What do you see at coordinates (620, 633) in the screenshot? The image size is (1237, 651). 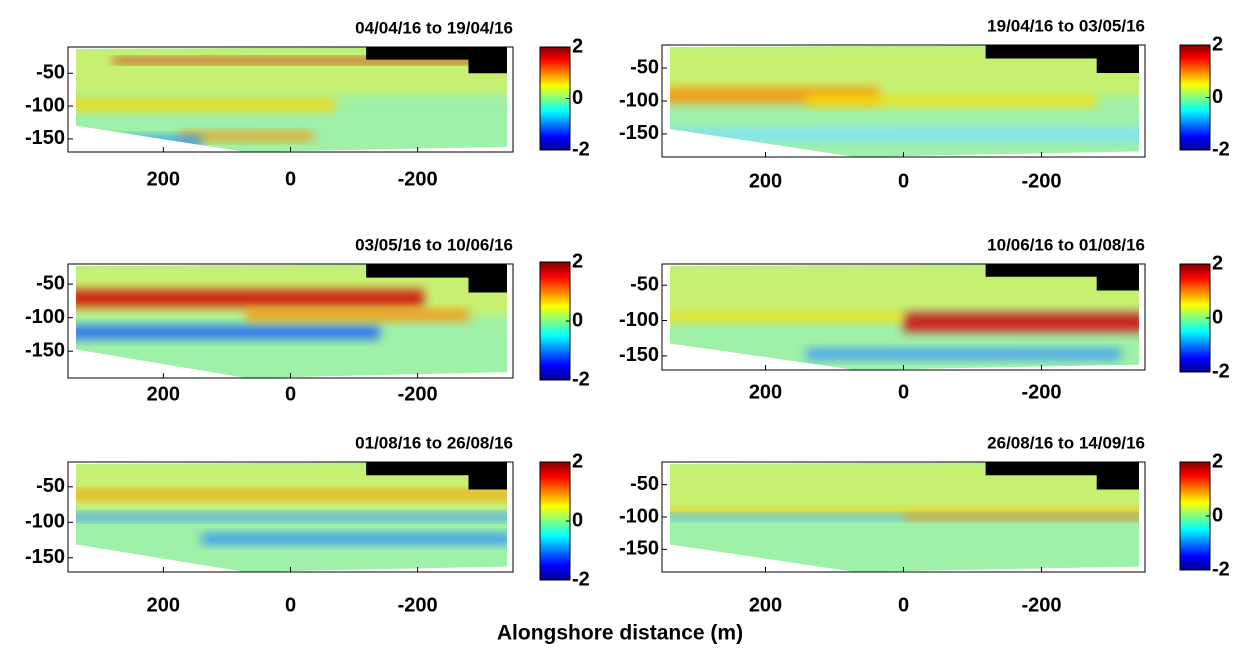 I see `x-axis-label: Alongshore distance (m)` at bounding box center [620, 633].